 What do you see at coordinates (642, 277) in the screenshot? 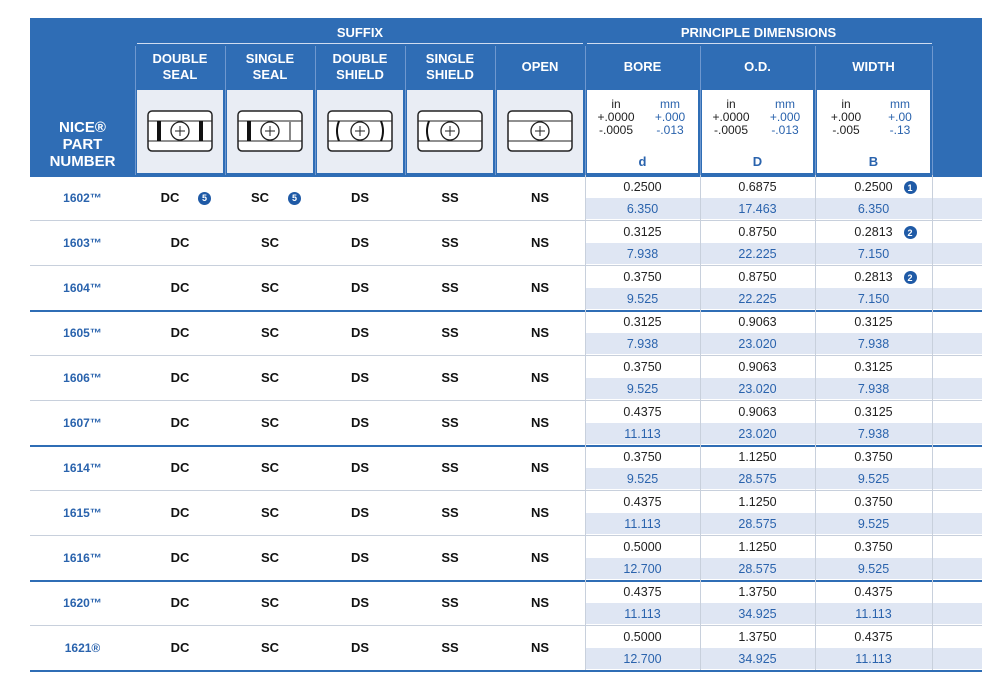
I see `inch-value: 0.3750` at bounding box center [642, 277].